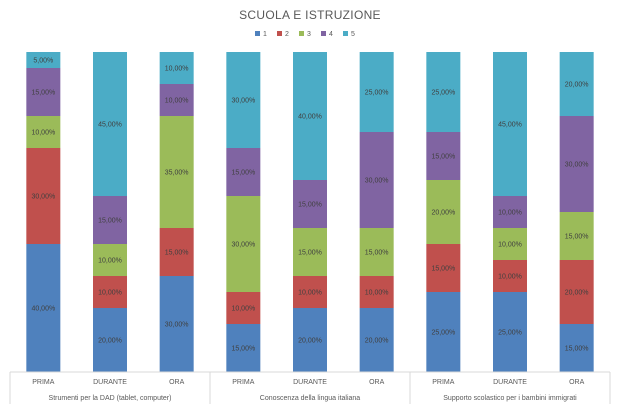 The width and height of the screenshot is (620, 407). I want to click on data-label: 35,00%, so click(177, 173).